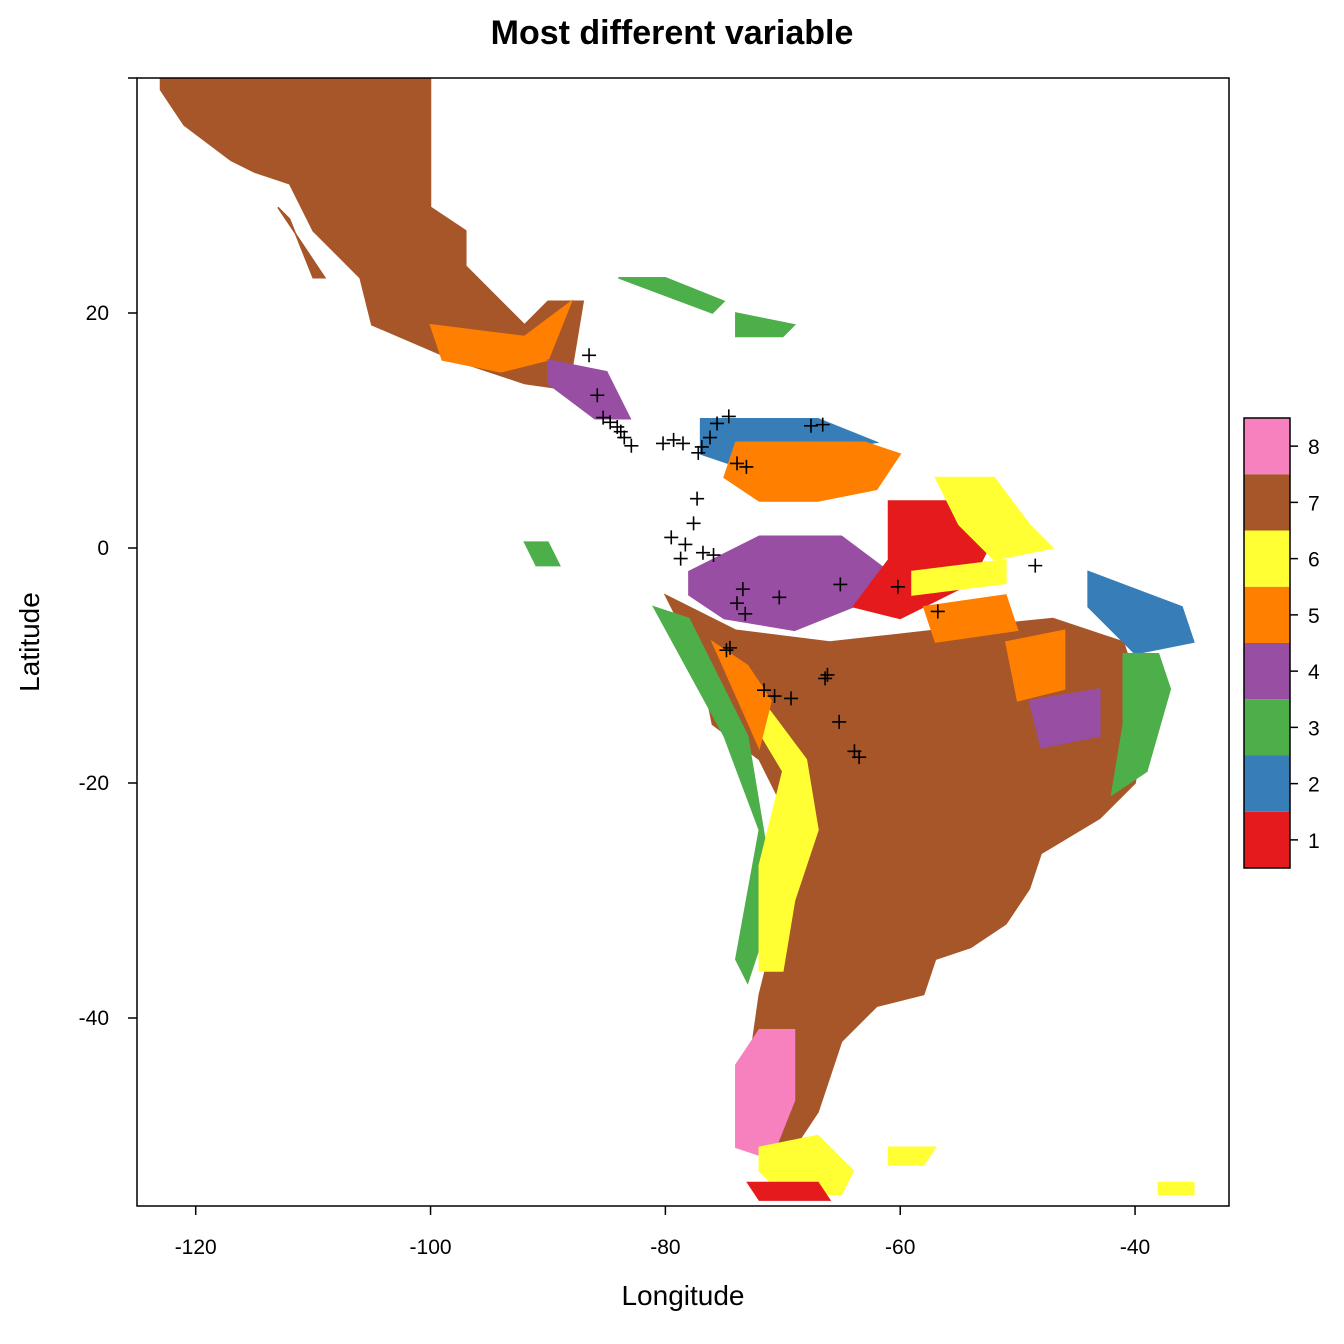 Image resolution: width=1344 pixels, height=1344 pixels. I want to click on legend-label-4: 4, so click(1314, 672).